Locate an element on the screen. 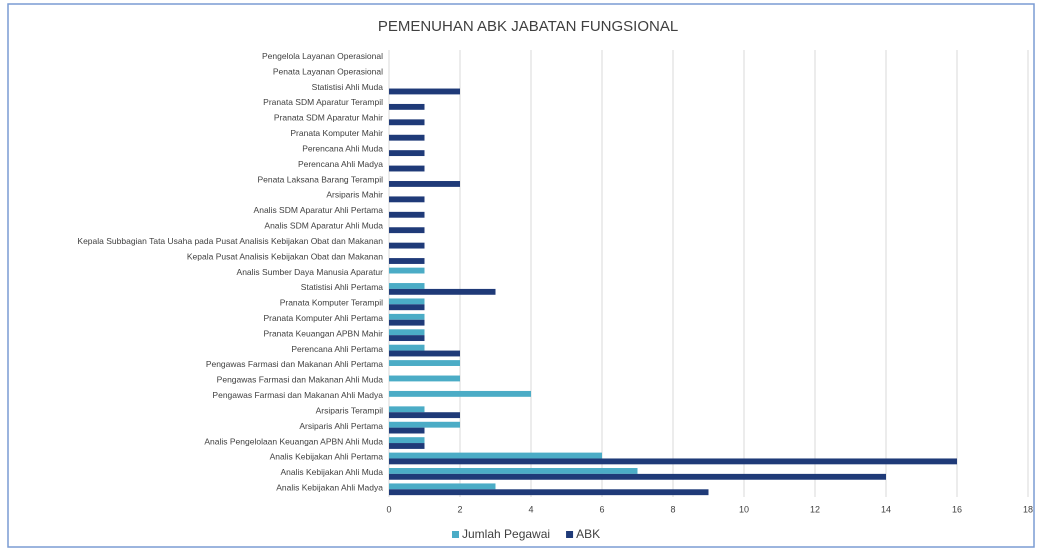  x-tick-label: 10 is located at coordinates (744, 509).